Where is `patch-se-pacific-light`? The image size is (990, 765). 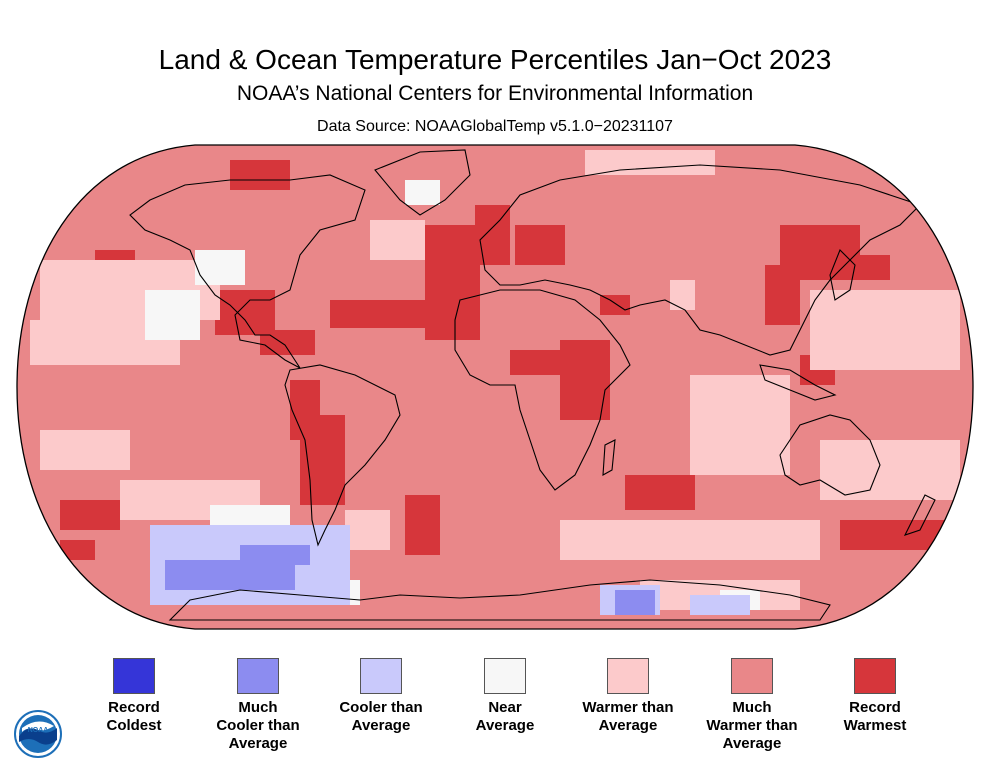
patch-se-pacific-light is located at coordinates (85, 450).